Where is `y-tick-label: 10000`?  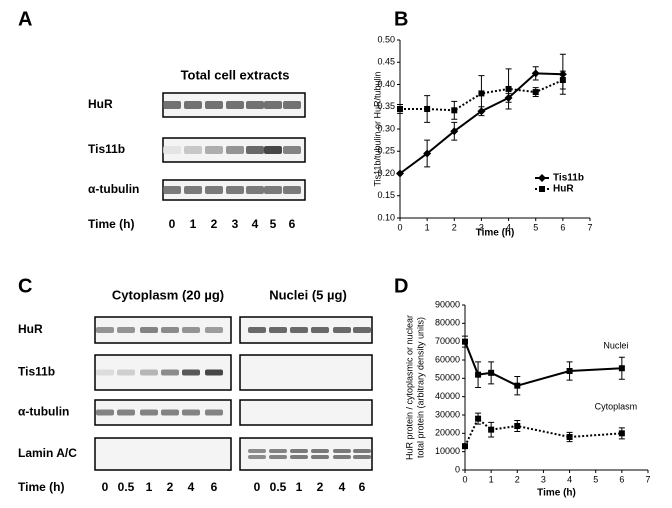
y-tick-label: 10000 is located at coordinates (447, 451).